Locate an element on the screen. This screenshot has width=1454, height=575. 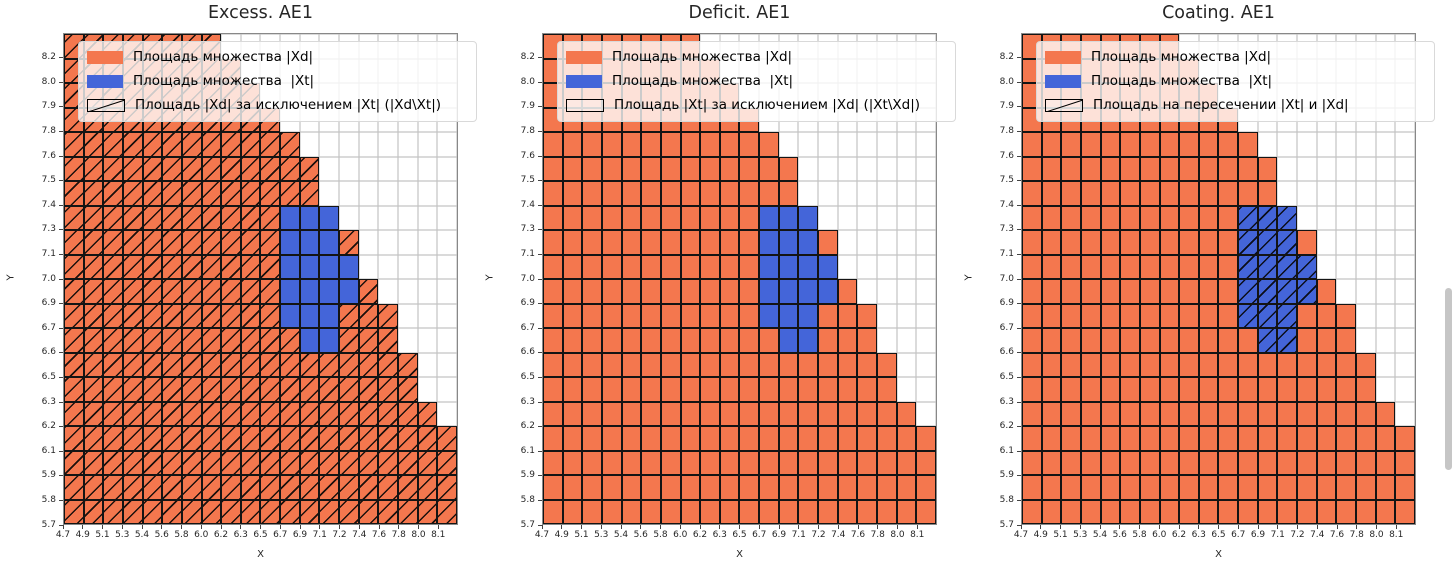
x-axis-label: X is located at coordinates (260, 554).